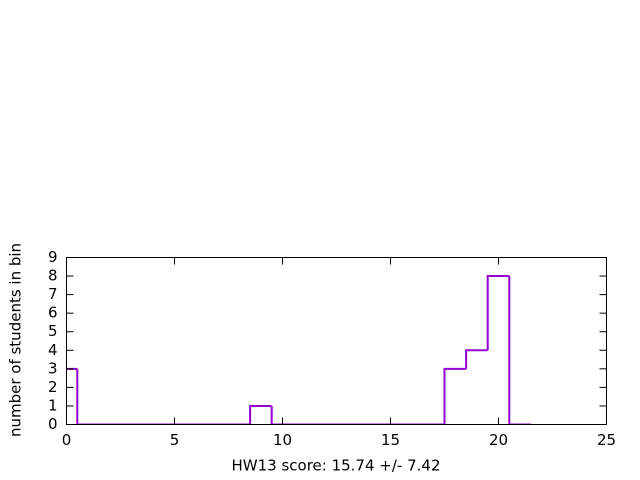  What do you see at coordinates (53, 368) in the screenshot?
I see `y-tick-label: 3` at bounding box center [53, 368].